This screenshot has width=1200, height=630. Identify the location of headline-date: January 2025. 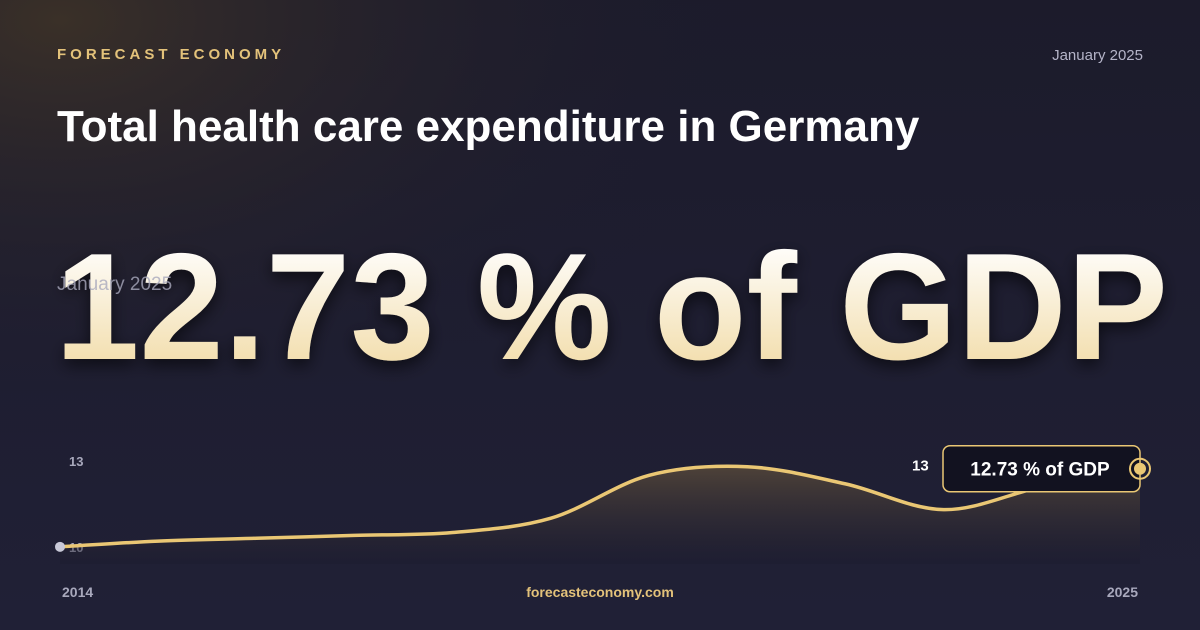
(114, 284).